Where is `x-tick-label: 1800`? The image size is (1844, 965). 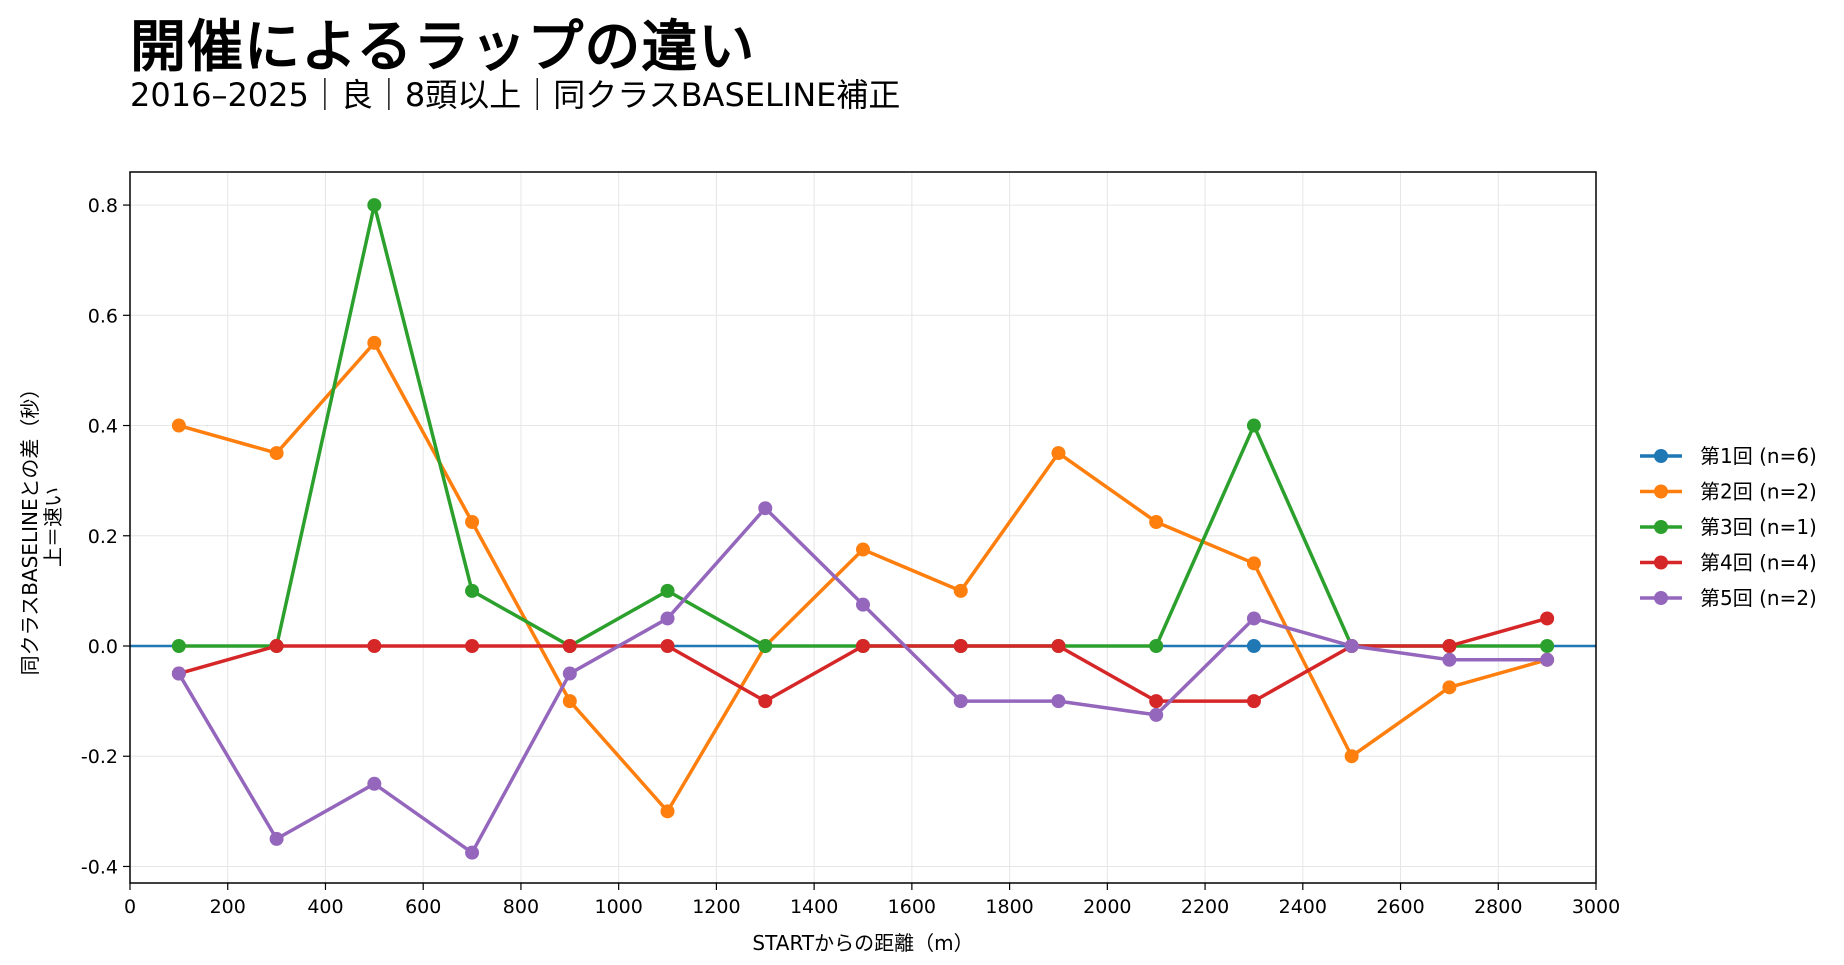 x-tick-label: 1800 is located at coordinates (1009, 907).